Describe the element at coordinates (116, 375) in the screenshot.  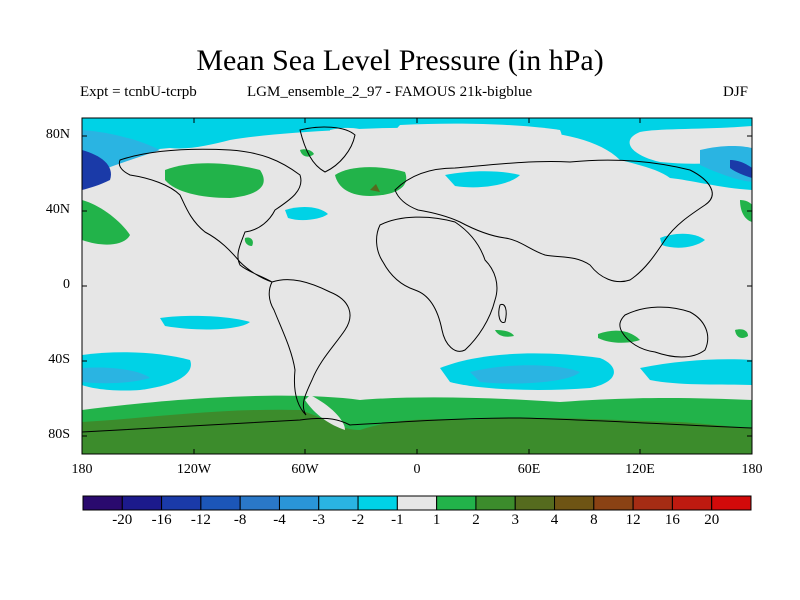
I see `sw-pacific-low-core` at that location.